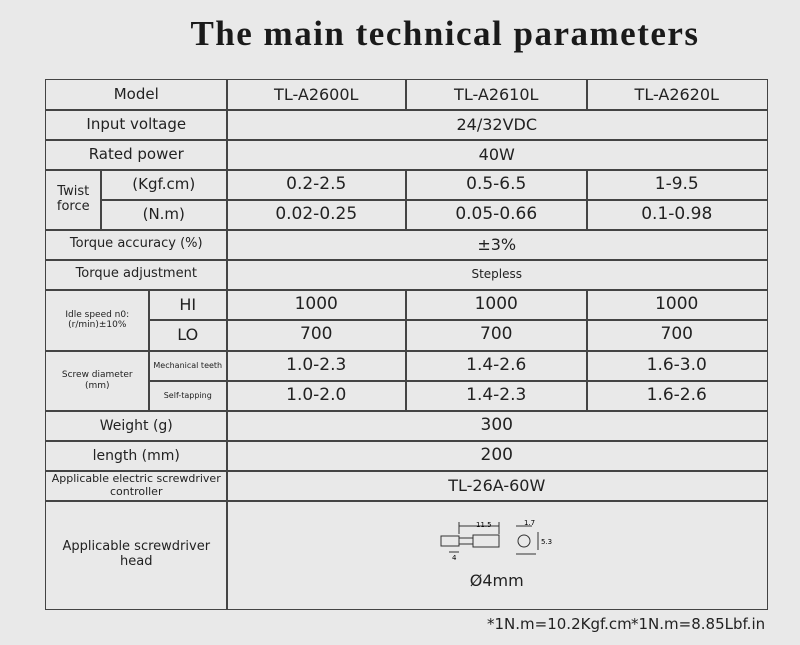 The image size is (800, 645). What do you see at coordinates (497, 245) in the screenshot?
I see `value: ±3%` at bounding box center [497, 245].